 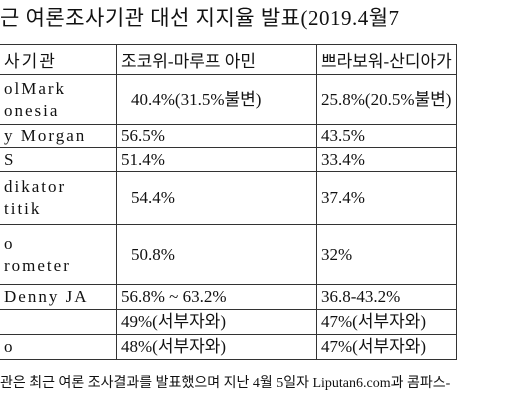 I want to click on cell-text: 56.8% ~ 63.2%, so click(x=174, y=296).